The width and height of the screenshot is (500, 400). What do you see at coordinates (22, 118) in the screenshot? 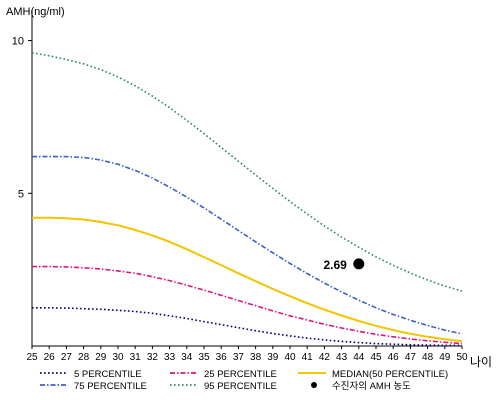
I see `y-ticks: 5 10` at bounding box center [22, 118].